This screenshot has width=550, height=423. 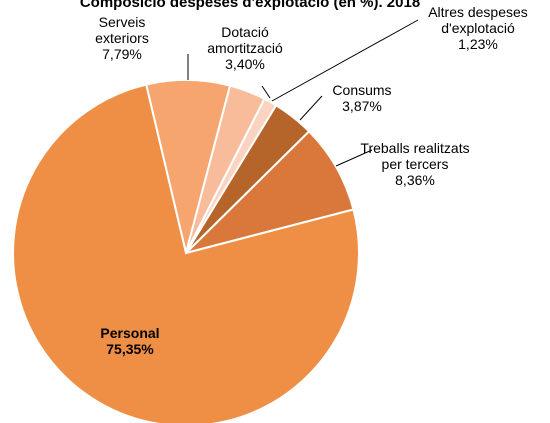 What do you see at coordinates (122, 54) in the screenshot?
I see `value-label: 7,79%` at bounding box center [122, 54].